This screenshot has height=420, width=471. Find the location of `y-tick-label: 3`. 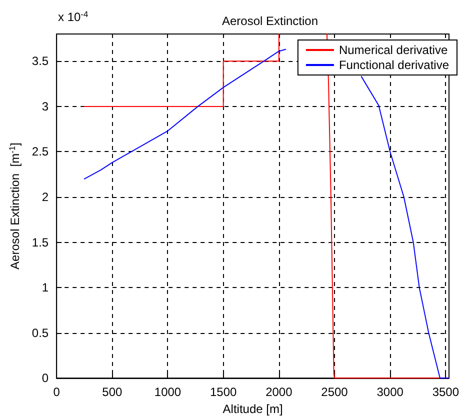

y-tick-label: 3 is located at coordinates (45, 106).